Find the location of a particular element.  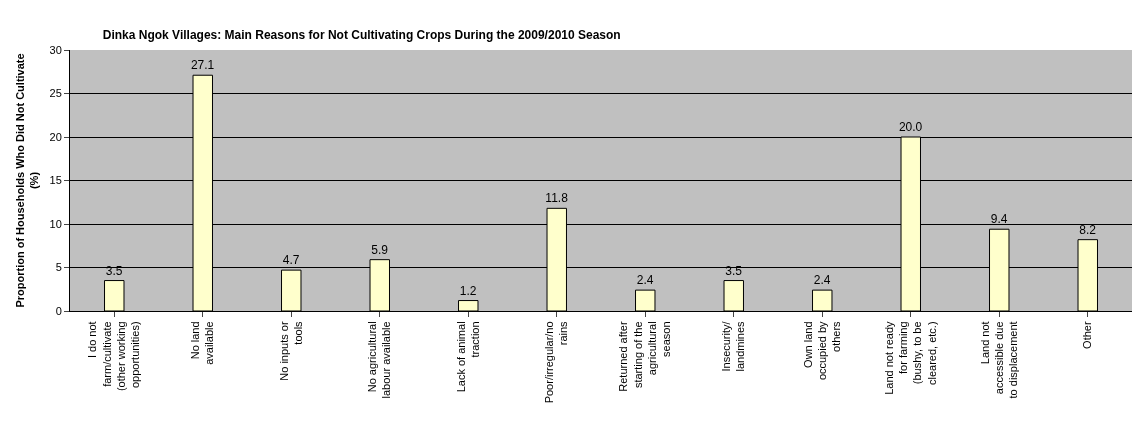

data-label: 8.2 is located at coordinates (1088, 229).